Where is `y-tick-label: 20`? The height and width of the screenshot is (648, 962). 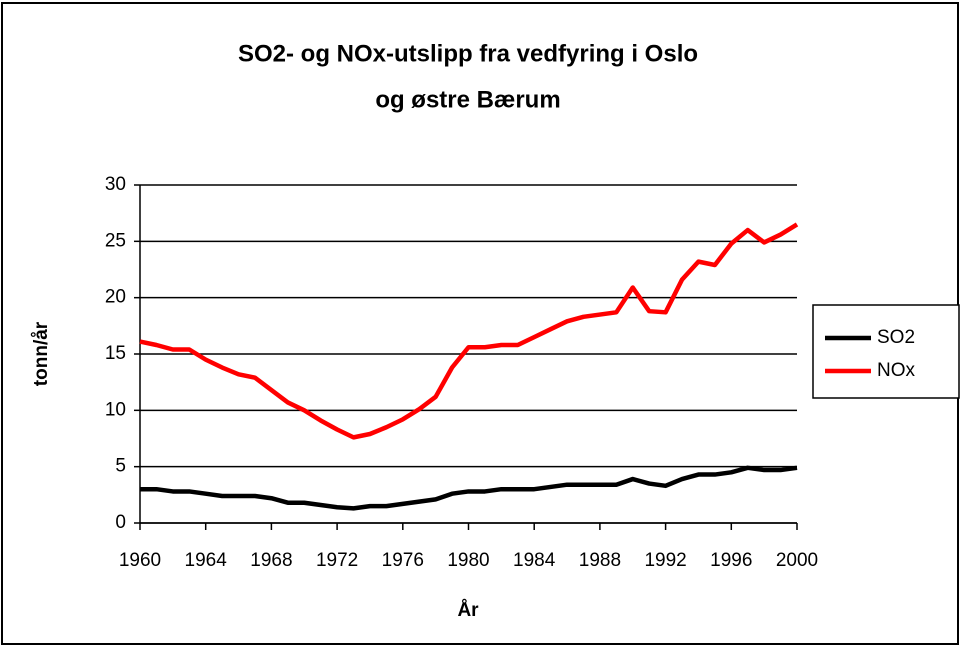
y-tick-label: 20 is located at coordinates (115, 297).